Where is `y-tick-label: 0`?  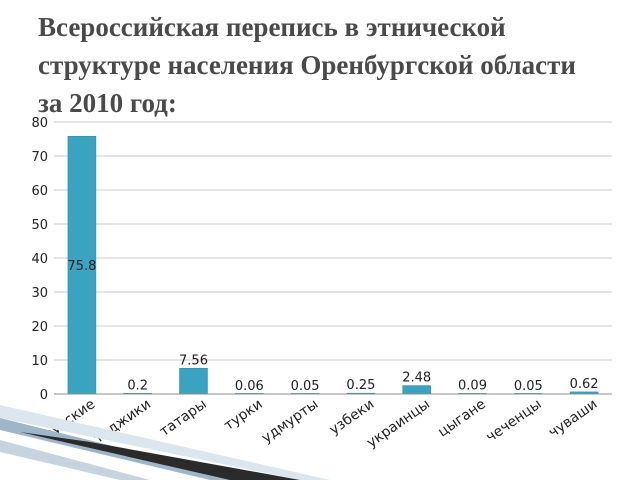 y-tick-label: 0 is located at coordinates (44, 395).